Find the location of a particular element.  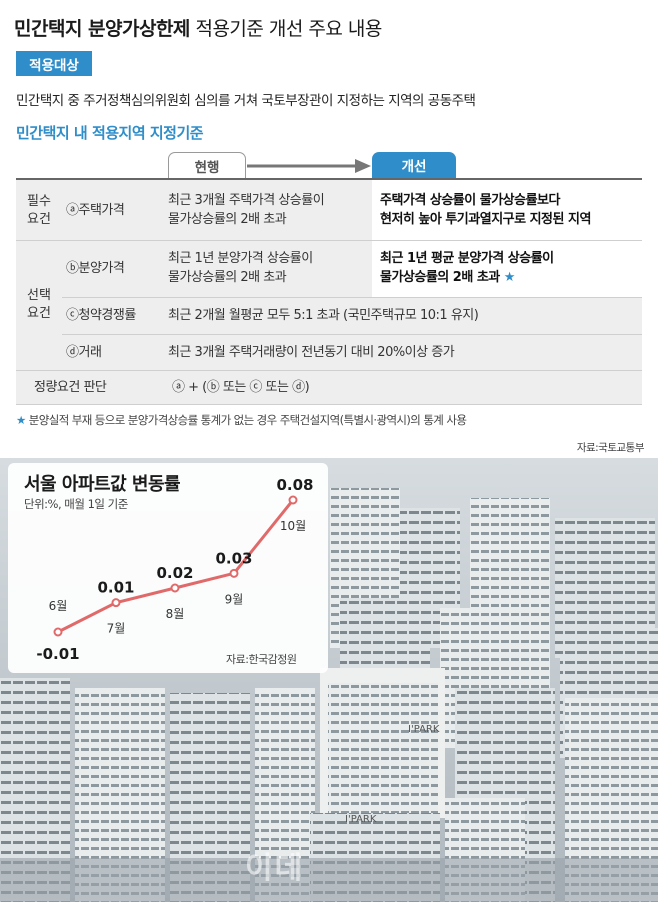

current-transaction: 최근 3개월 주택거래량이 전년동기 대비 20%이상 증가 is located at coordinates (311, 352).